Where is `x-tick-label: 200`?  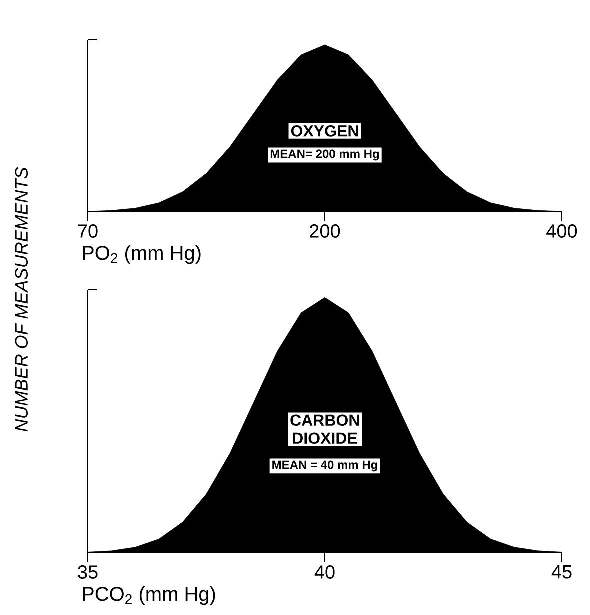
x-tick-label: 200 is located at coordinates (325, 231).